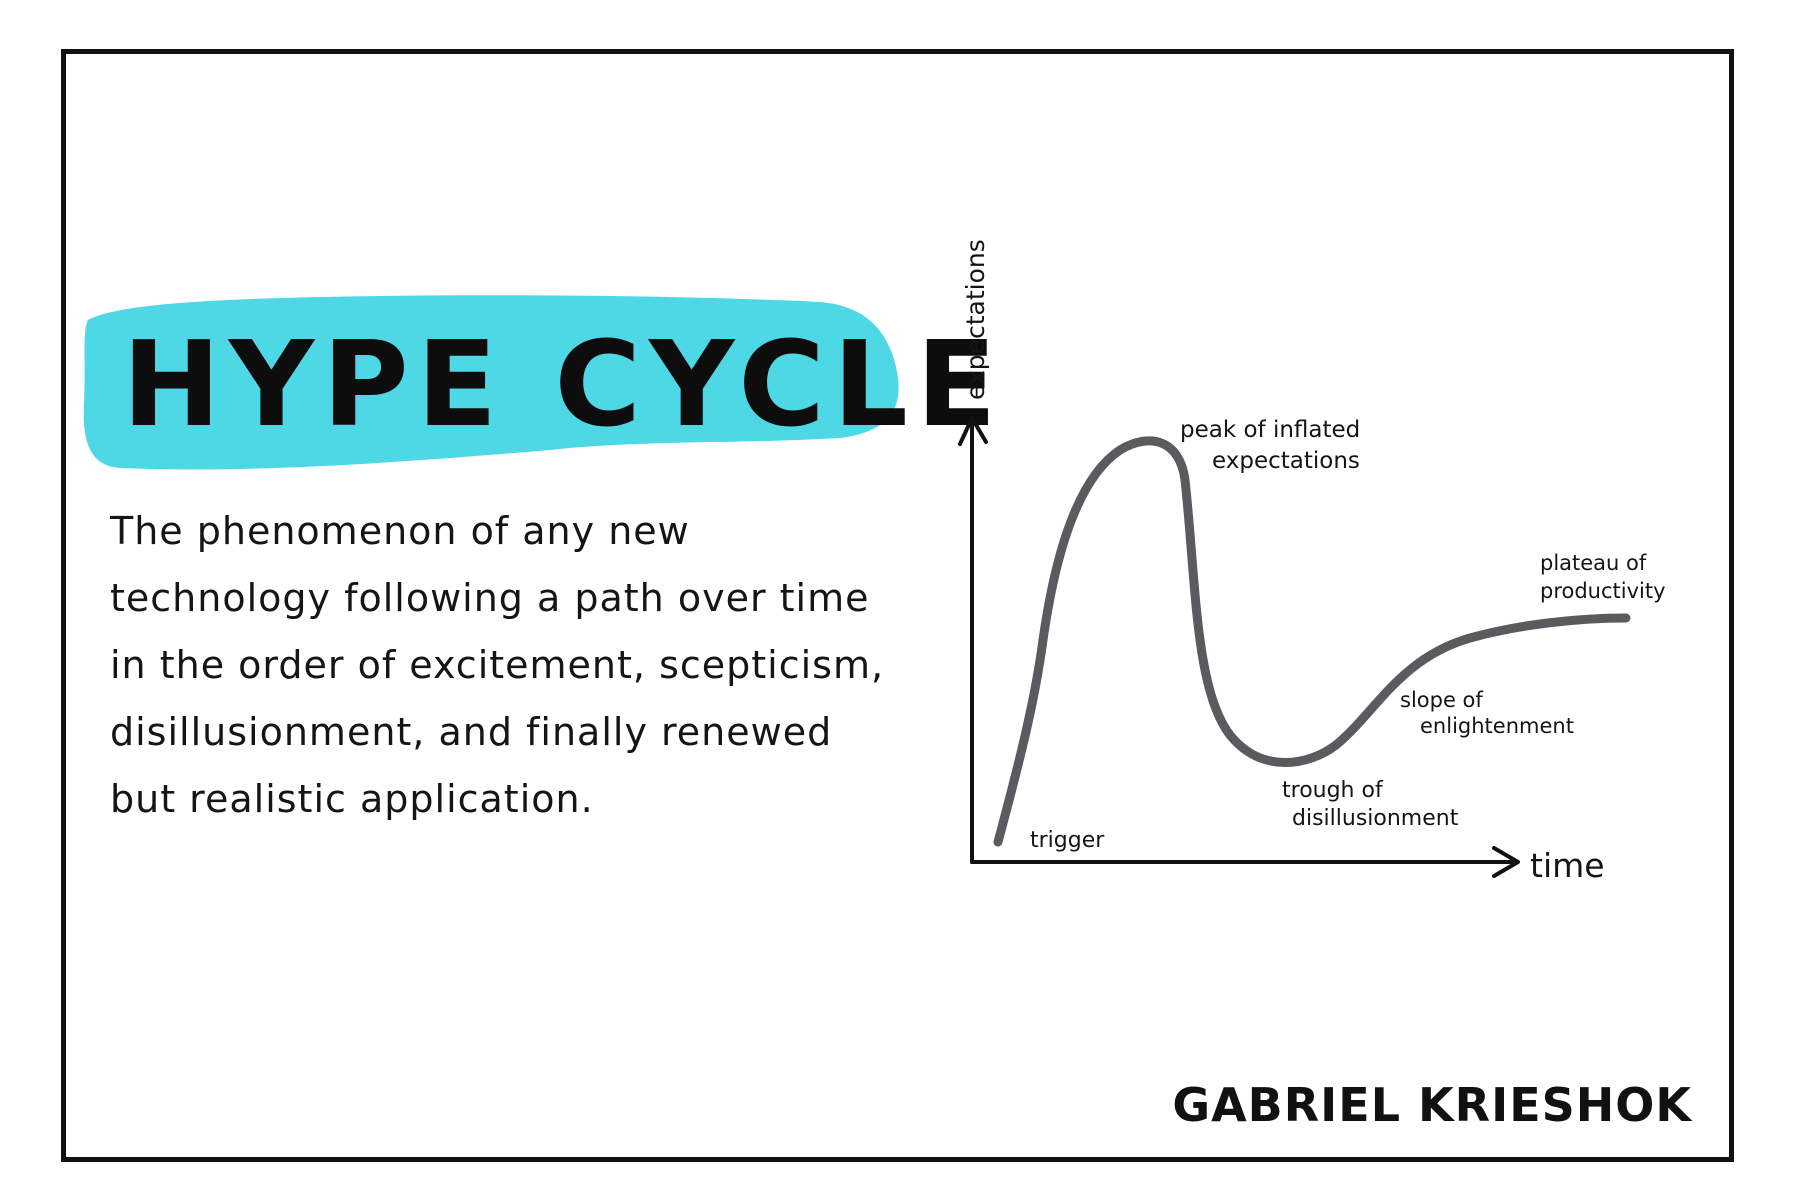 Image resolution: width=1800 pixels, height=1200 pixels. What do you see at coordinates (1333, 790) in the screenshot?
I see `trough-label-line: trough of` at bounding box center [1333, 790].